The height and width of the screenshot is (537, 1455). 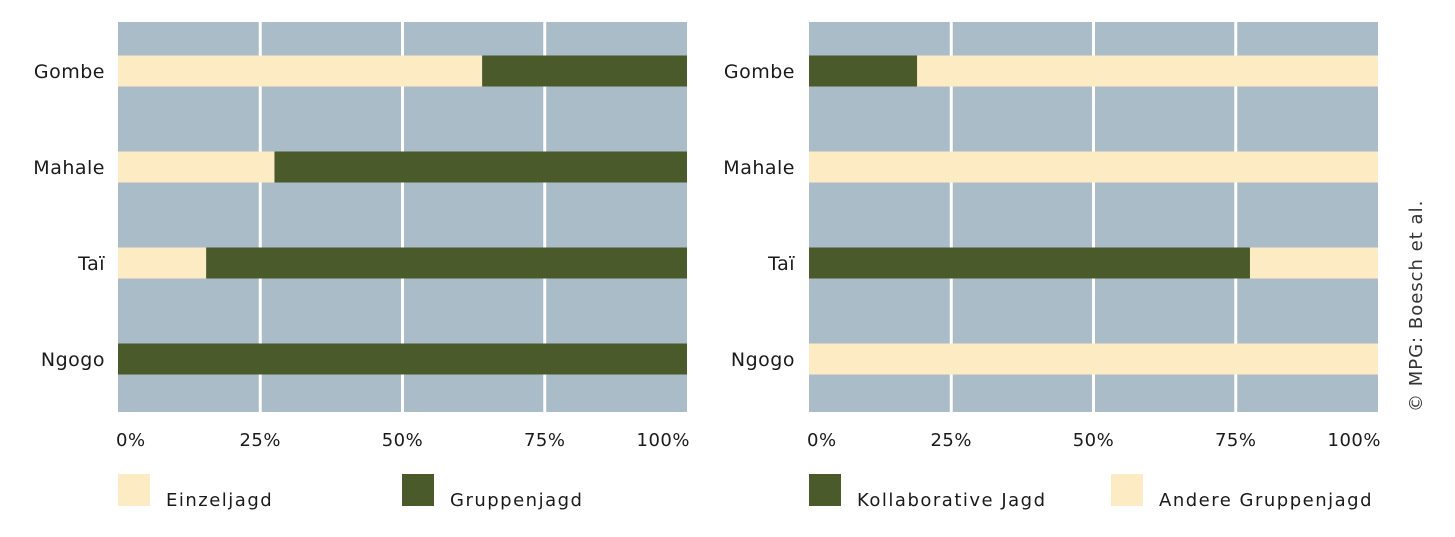 What do you see at coordinates (300, 71) in the screenshot?
I see `bar-gombe-einzeljagd` at bounding box center [300, 71].